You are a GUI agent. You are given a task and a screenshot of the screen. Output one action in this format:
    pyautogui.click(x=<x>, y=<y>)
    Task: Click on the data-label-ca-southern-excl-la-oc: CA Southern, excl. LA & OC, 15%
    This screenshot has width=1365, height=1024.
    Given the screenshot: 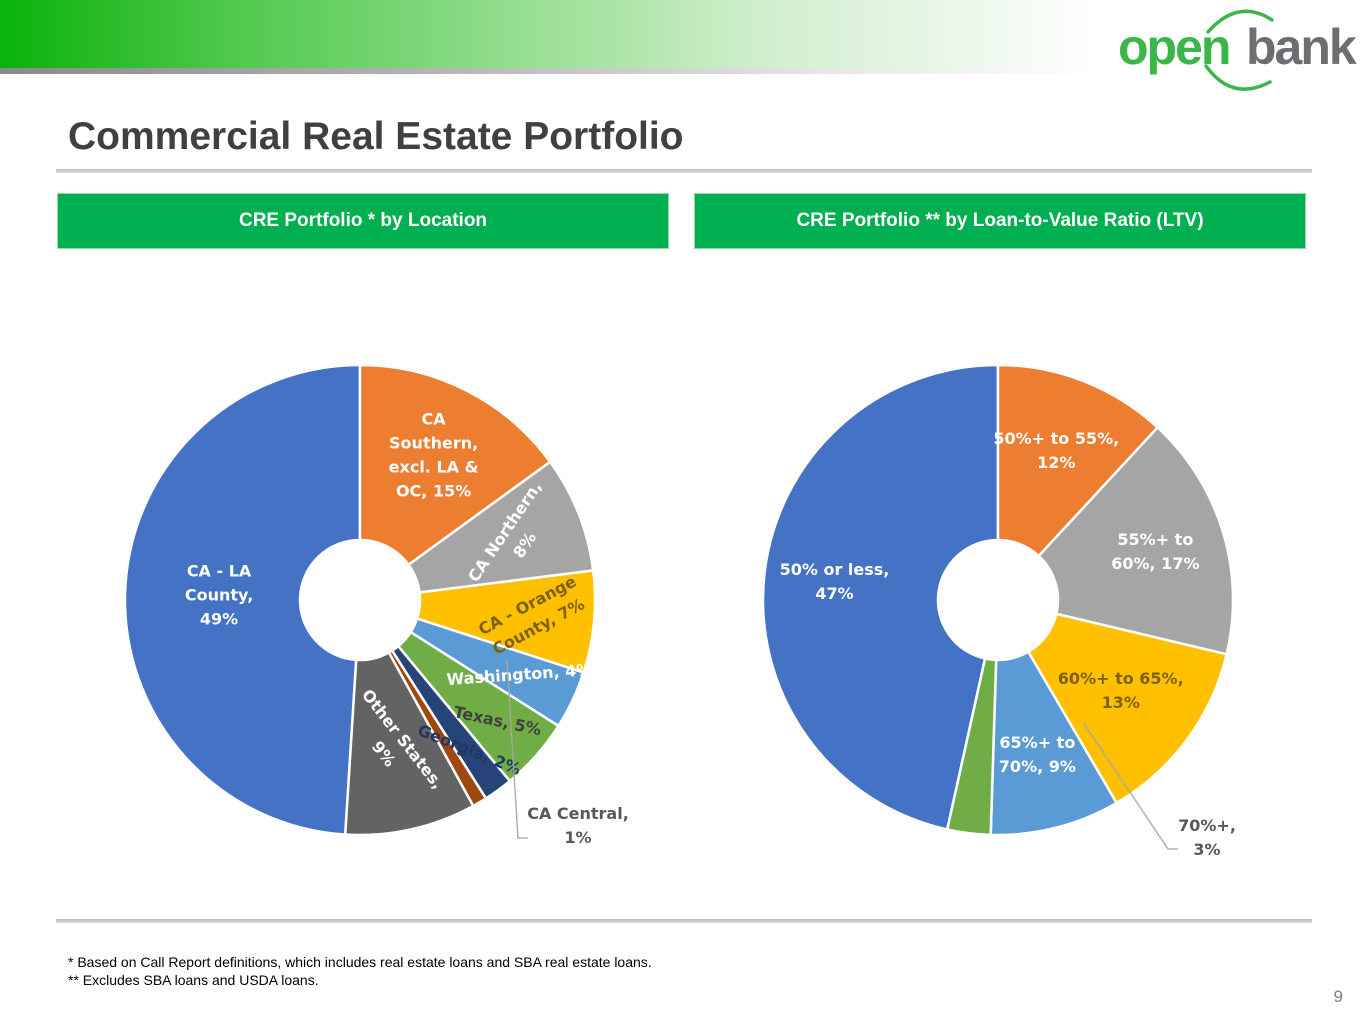 What is the action you would take?
    pyautogui.click(x=434, y=455)
    